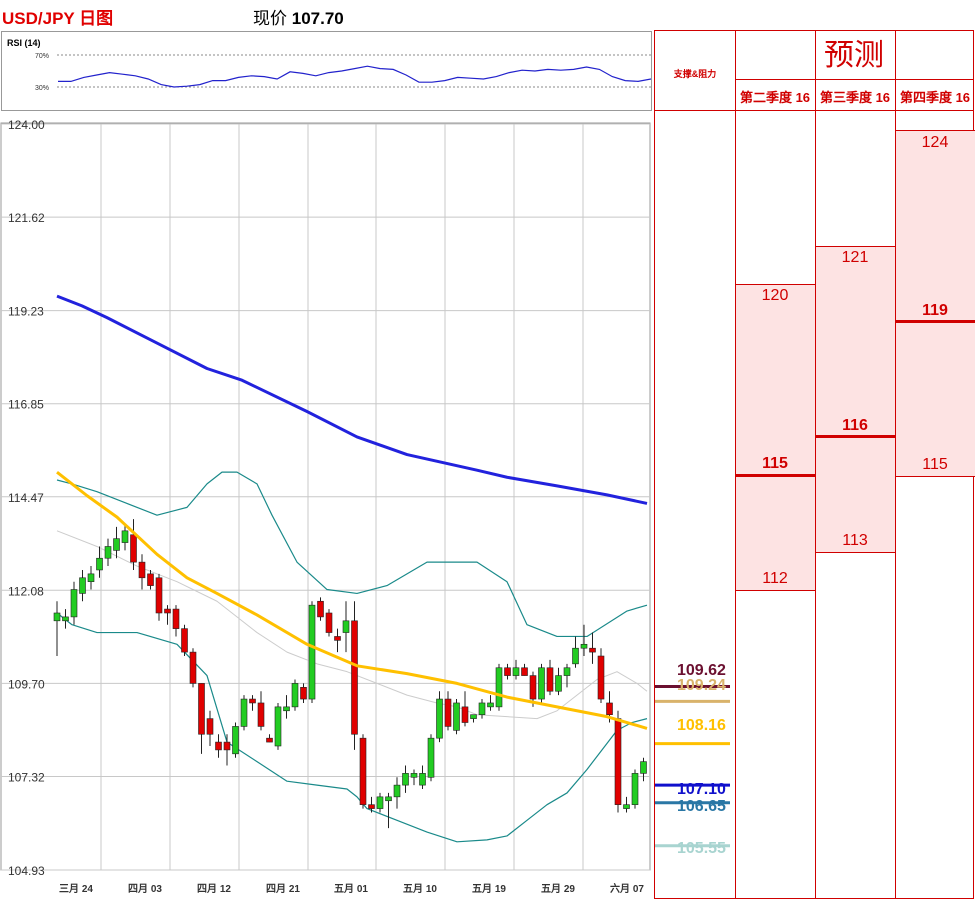  What do you see at coordinates (935, 97) in the screenshot?
I see `q4-header: 第四季度 16` at bounding box center [935, 97].